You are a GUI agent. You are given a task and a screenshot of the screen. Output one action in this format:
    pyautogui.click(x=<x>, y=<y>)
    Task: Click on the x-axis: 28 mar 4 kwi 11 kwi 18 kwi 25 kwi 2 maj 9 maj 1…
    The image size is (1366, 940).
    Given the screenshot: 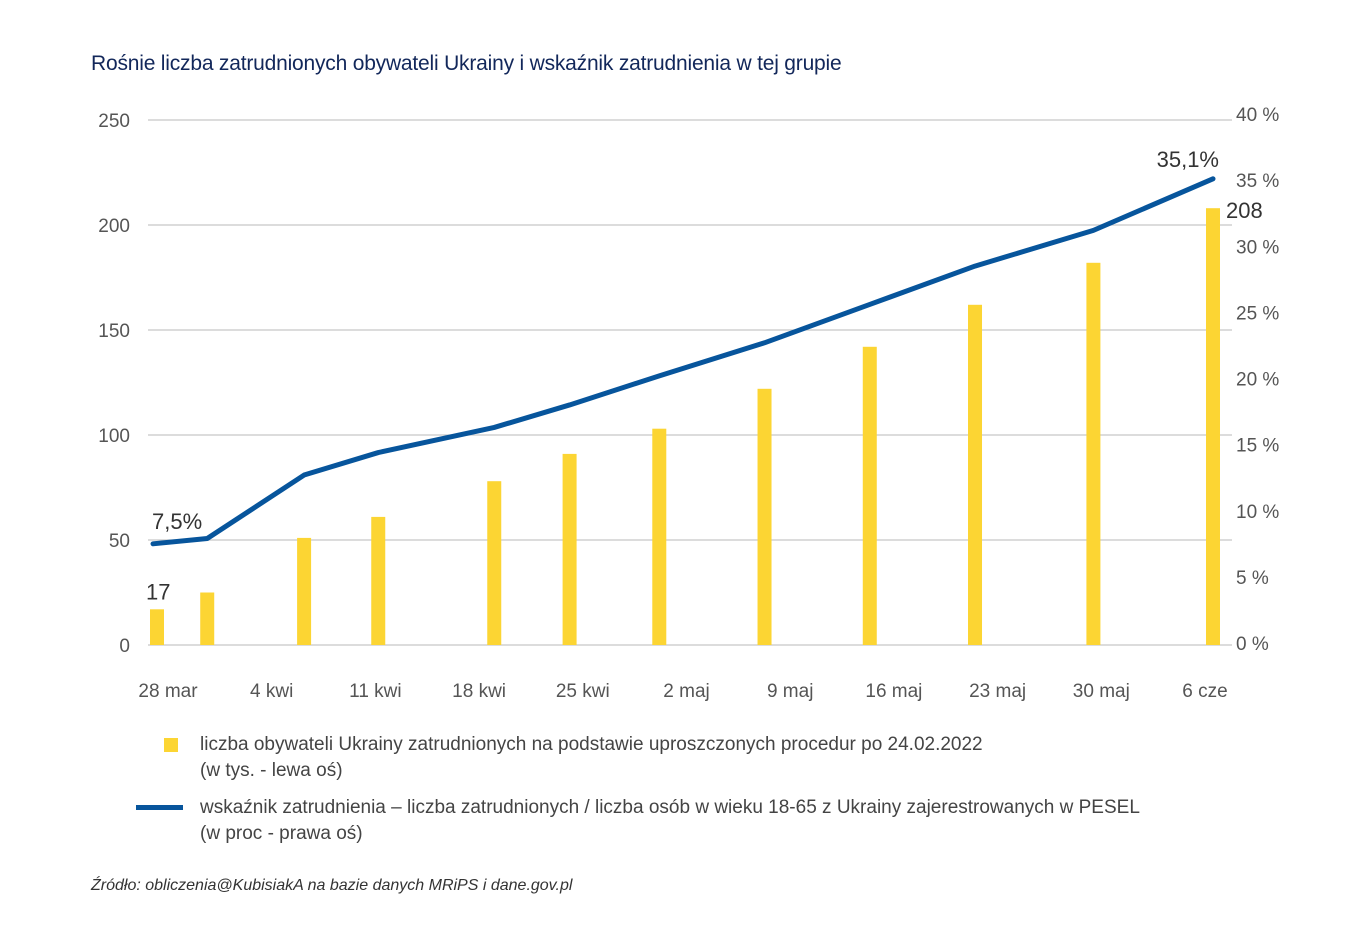 What is the action you would take?
    pyautogui.click(x=682, y=691)
    